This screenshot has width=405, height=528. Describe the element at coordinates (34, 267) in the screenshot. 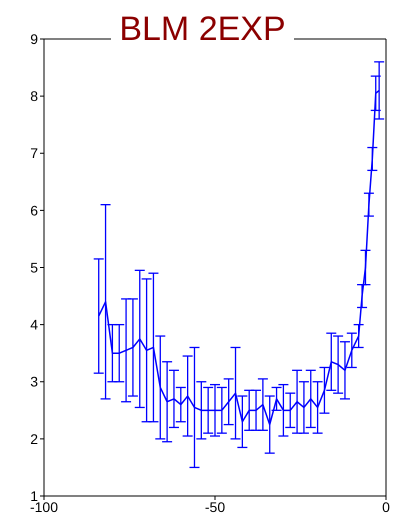

I see `y-tick-label: 5` at that location.